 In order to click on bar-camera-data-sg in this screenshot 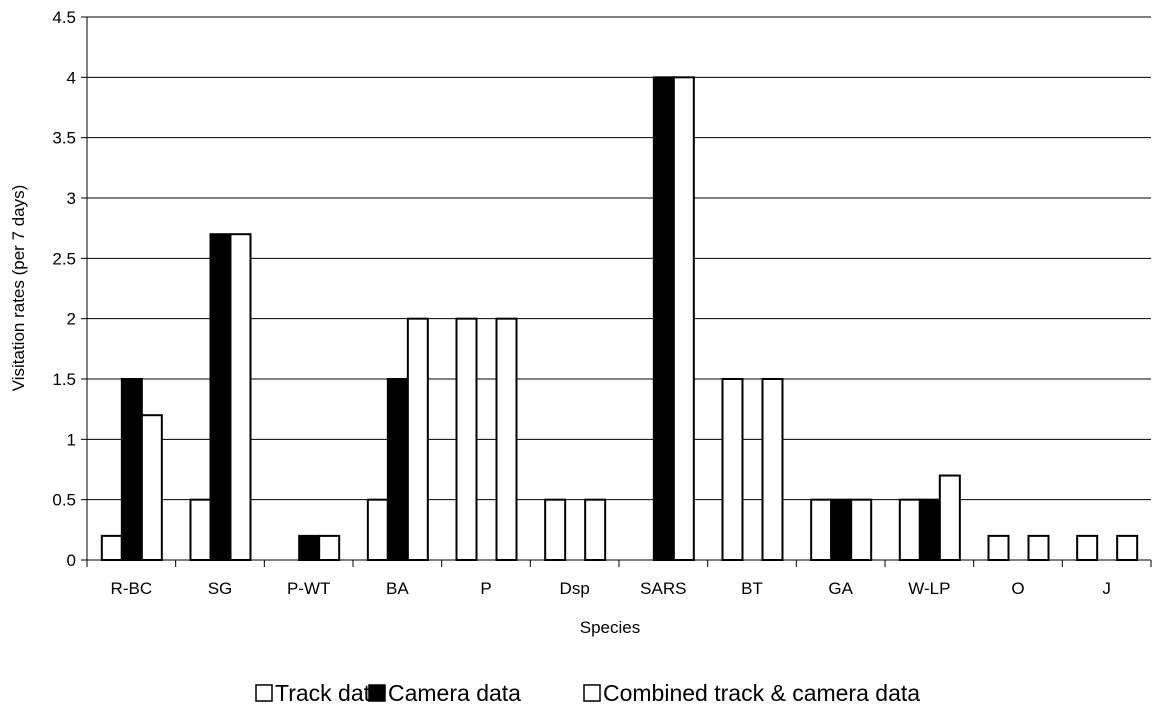, I will do `click(220, 397)`.